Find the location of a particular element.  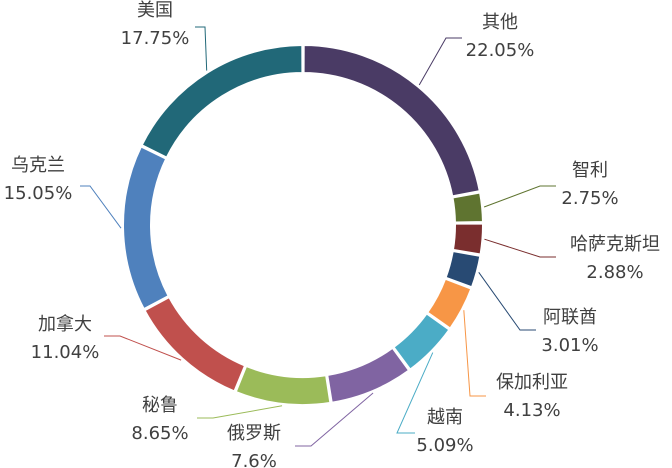

slice-name-label: 阿联酋 is located at coordinates (570, 317).